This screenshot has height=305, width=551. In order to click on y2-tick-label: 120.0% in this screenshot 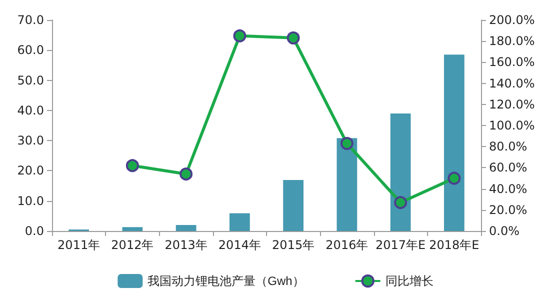, I will do `click(512, 104)`.